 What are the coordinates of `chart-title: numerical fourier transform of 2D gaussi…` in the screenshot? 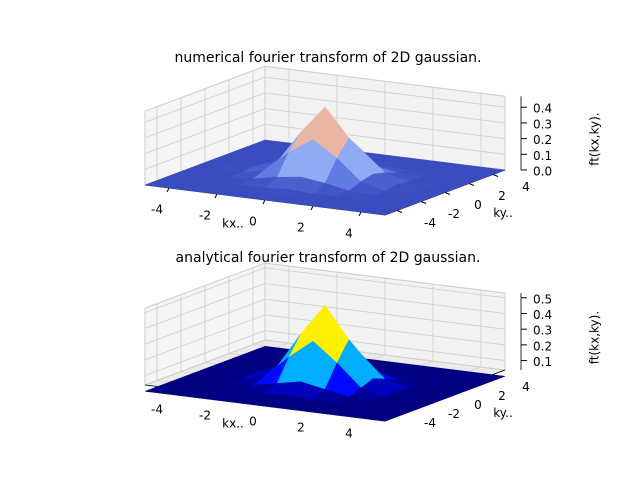 It's located at (328, 58).